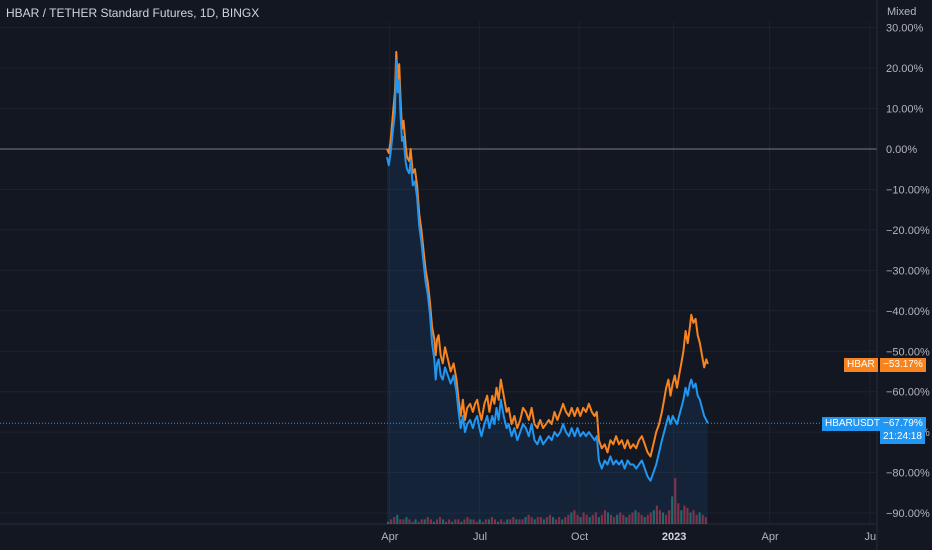 This screenshot has height=550, width=932. What do you see at coordinates (908, 190) in the screenshot?
I see `y-tick-label: −10.00%` at bounding box center [908, 190].